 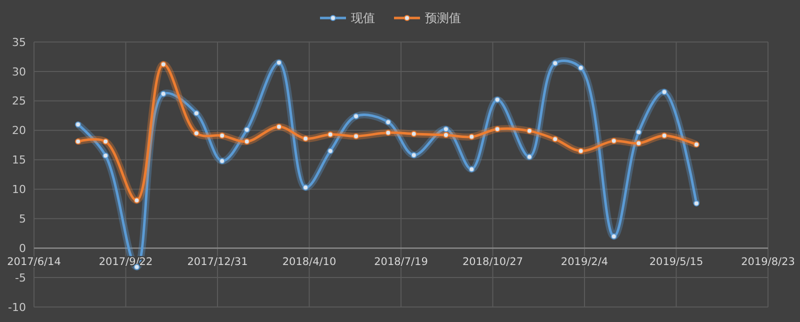 I want to click on y-tick-label: 15, so click(x=19, y=160).